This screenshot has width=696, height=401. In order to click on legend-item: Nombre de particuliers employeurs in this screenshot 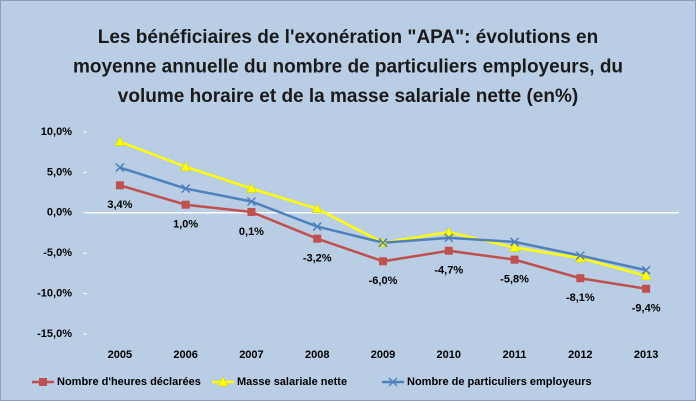, I will do `click(487, 382)`.